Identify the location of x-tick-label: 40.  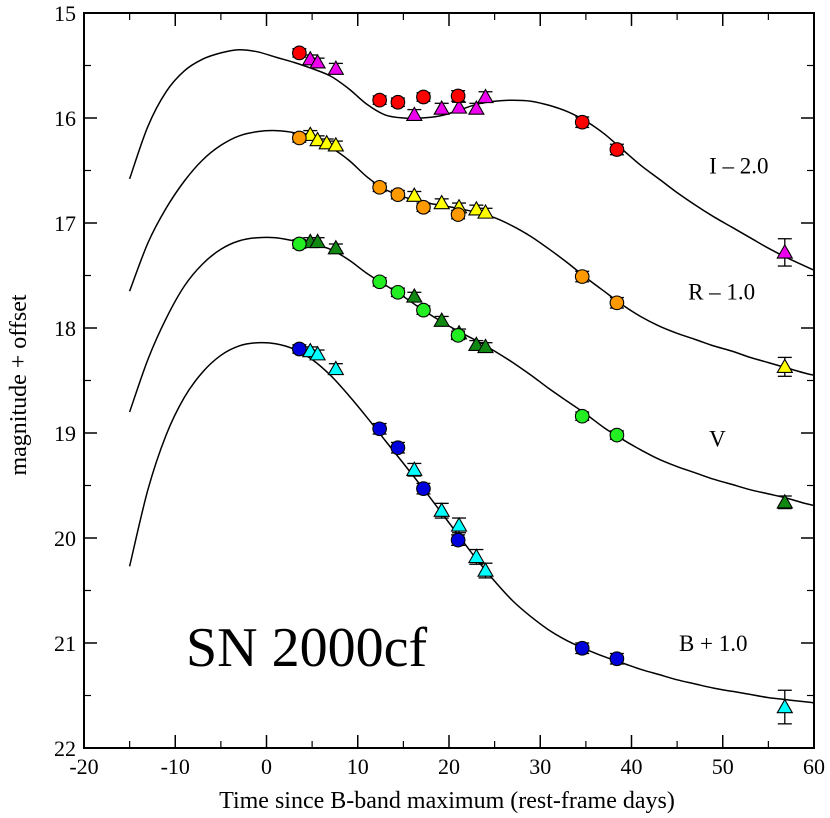
(632, 766).